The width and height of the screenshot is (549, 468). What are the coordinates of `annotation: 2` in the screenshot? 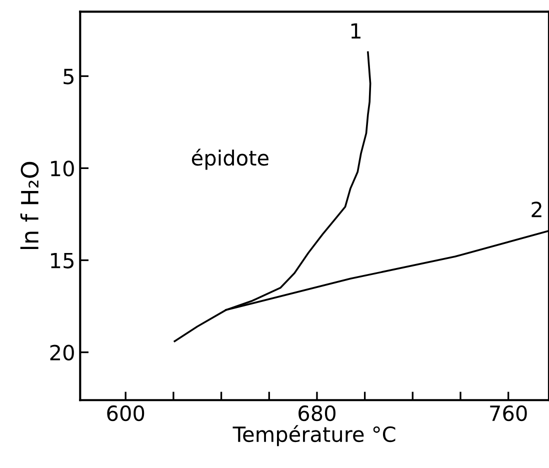 It's located at (537, 210).